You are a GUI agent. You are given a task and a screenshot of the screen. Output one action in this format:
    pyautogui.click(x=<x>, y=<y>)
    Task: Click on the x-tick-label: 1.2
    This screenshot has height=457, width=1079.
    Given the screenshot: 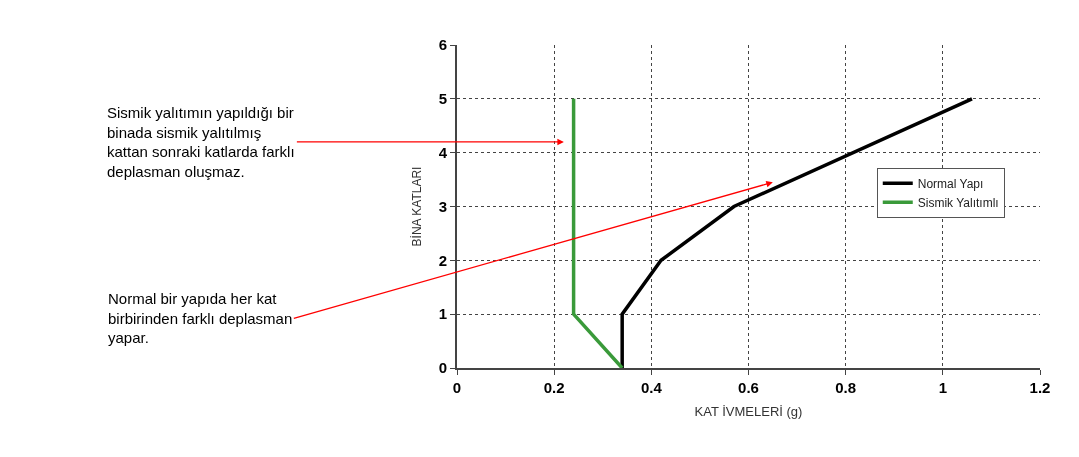 What is the action you would take?
    pyautogui.click(x=1040, y=387)
    